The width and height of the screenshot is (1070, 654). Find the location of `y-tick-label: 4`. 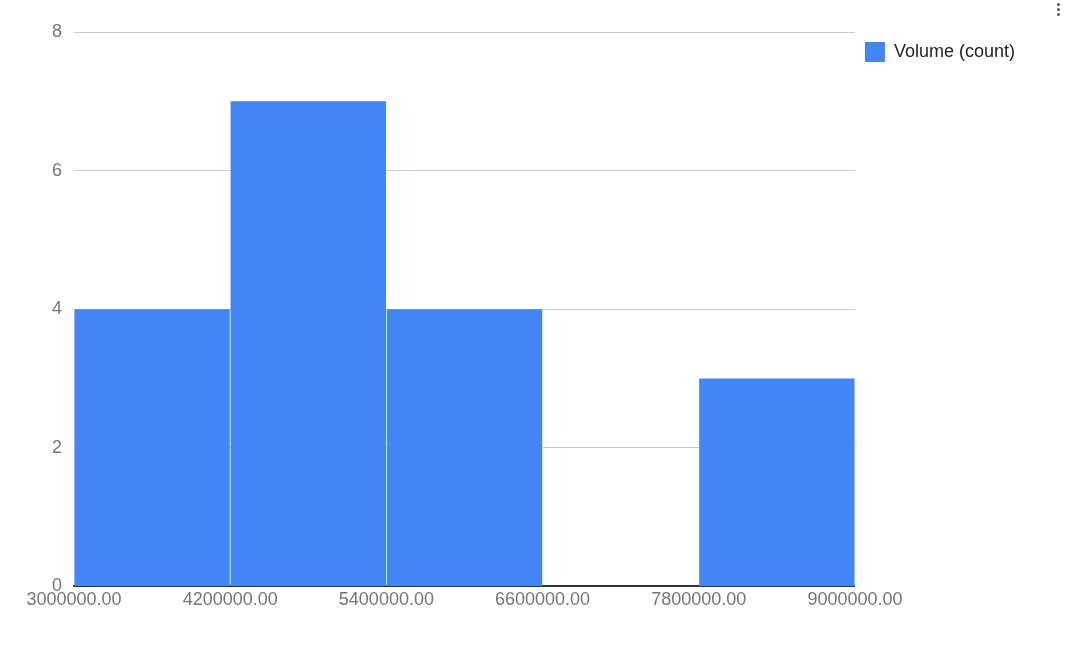

y-tick-label: 4 is located at coordinates (57, 308).